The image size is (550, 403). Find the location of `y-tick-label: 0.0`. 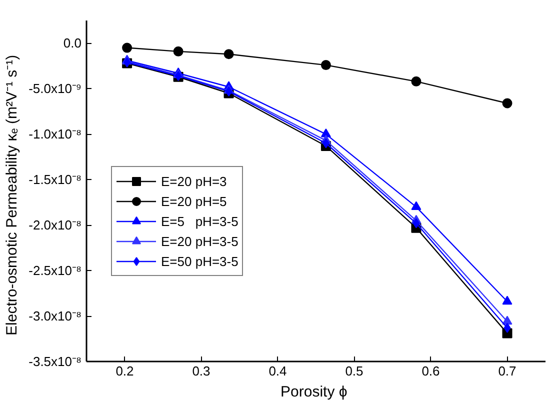

y-tick-label: 0.0 is located at coordinates (72, 43).